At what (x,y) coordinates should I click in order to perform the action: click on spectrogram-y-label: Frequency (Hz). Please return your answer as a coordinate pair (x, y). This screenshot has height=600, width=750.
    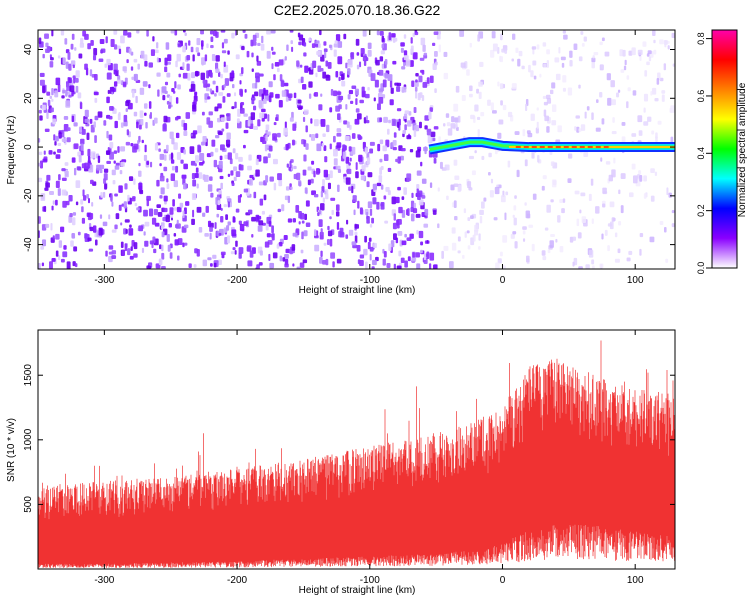
    Looking at the image, I should click on (11, 150).